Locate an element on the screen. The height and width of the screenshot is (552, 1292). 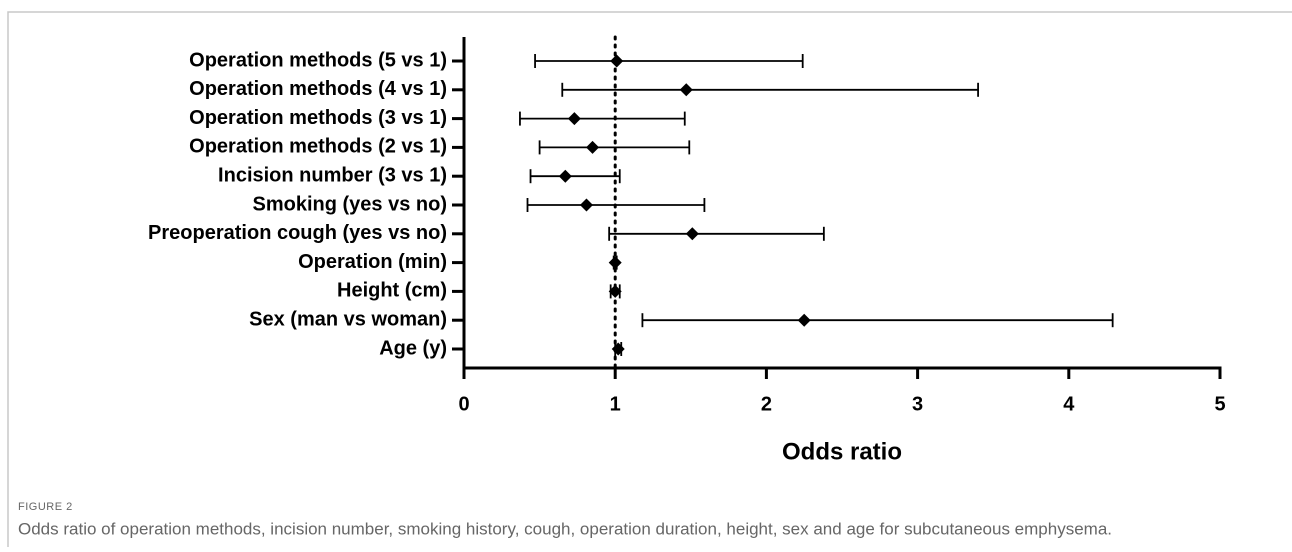
category-label: Preoperation cough (yes vs no) is located at coordinates (297, 233).